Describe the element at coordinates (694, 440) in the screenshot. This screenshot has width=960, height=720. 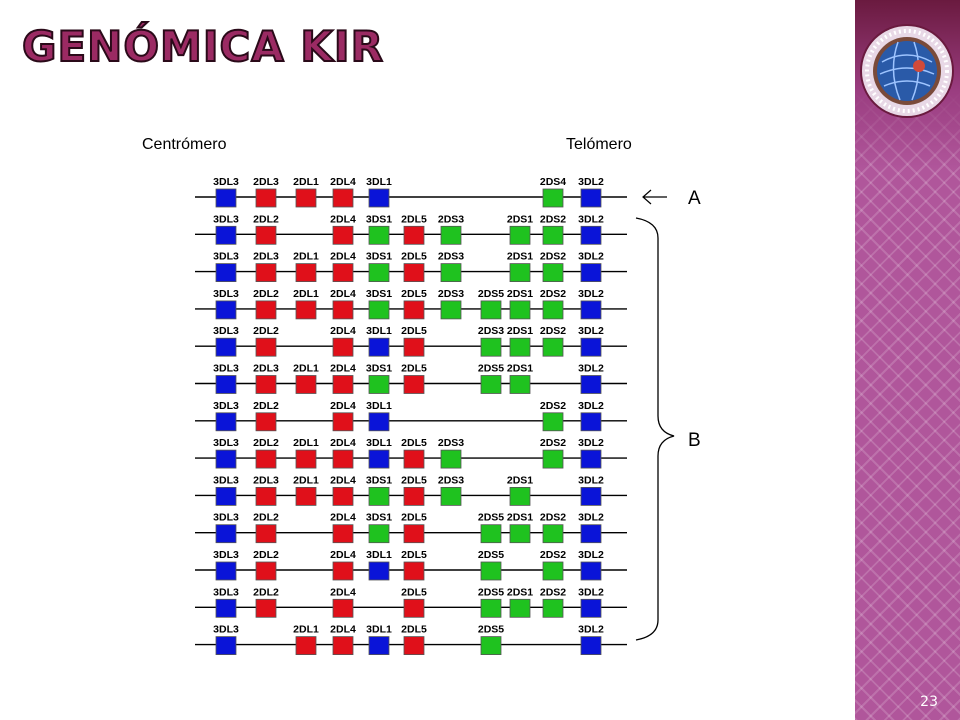
I see `group-b-label: B` at that location.